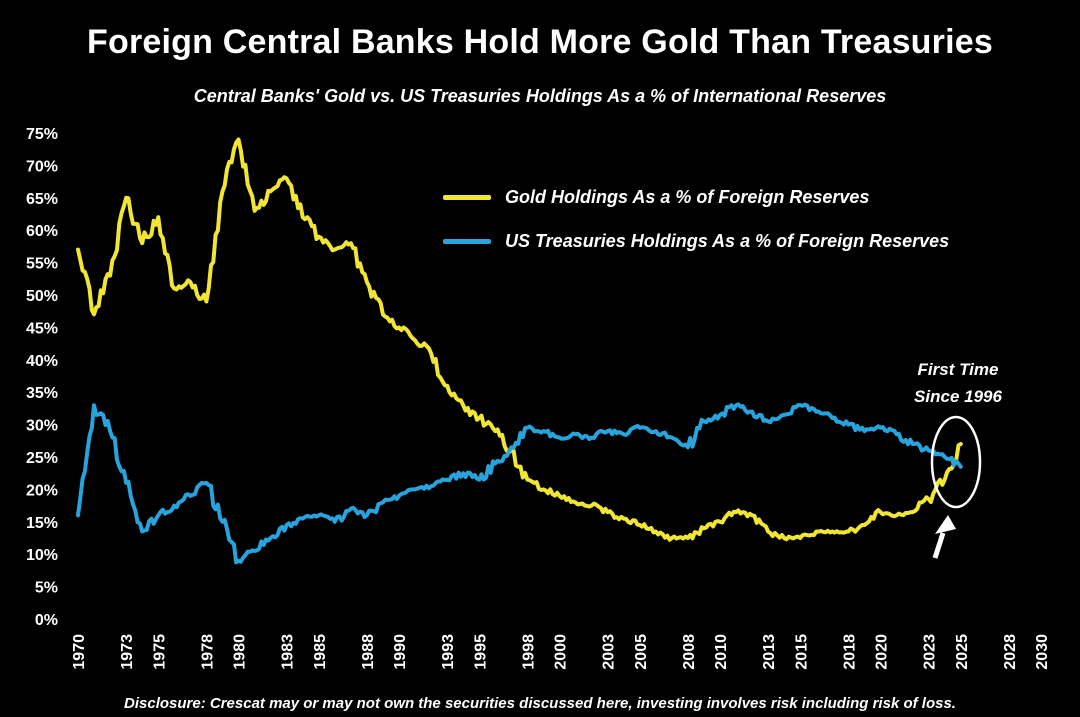 This screenshot has height=717, width=1080. Describe the element at coordinates (240, 652) in the screenshot. I see `x-axis-tick-label: 1980` at that location.